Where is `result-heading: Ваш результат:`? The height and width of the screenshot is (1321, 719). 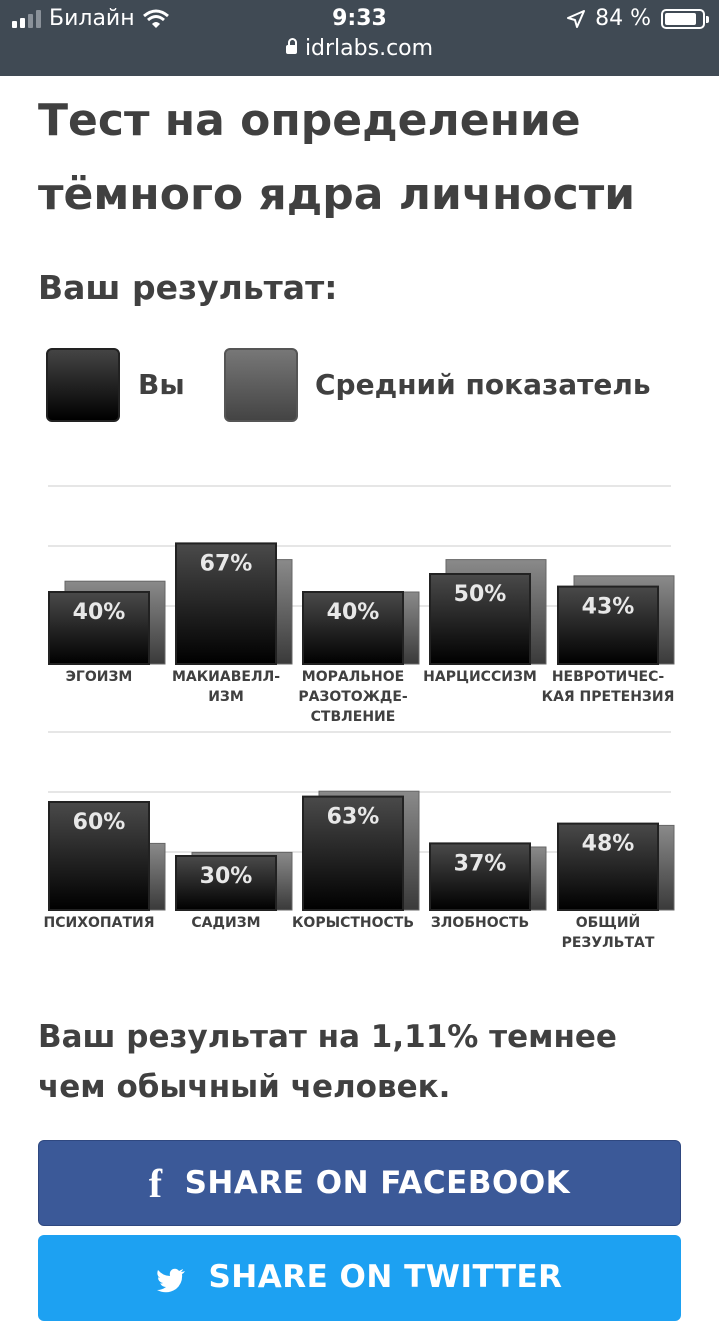
result-heading: Ваш результат: is located at coordinates (188, 287).